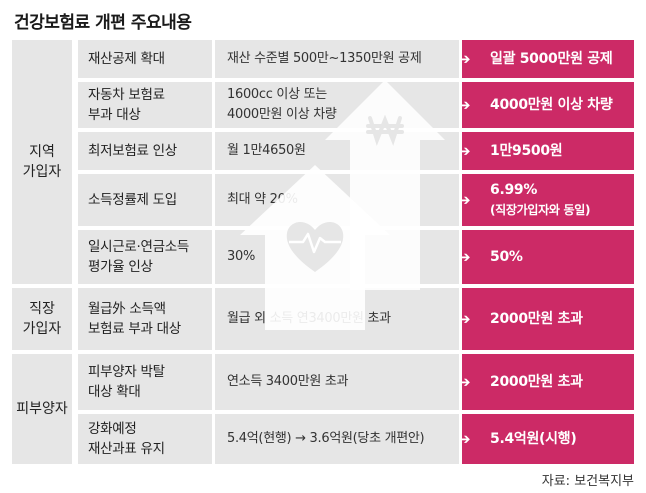  I want to click on row-item: 자동차 보험료 부과 대상, so click(145, 105).